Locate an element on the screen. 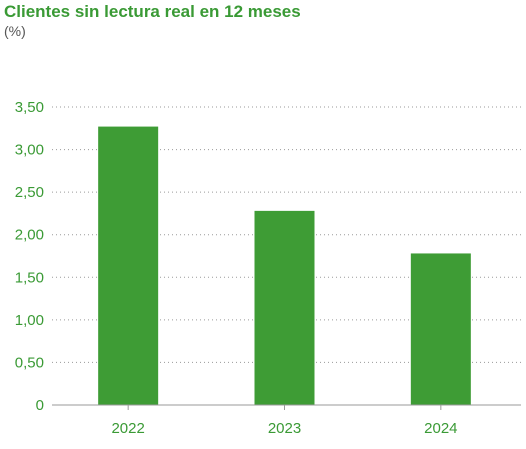 This screenshot has width=526, height=449. x-axis-tick-labels: 2022 2023 2024 is located at coordinates (284, 428).